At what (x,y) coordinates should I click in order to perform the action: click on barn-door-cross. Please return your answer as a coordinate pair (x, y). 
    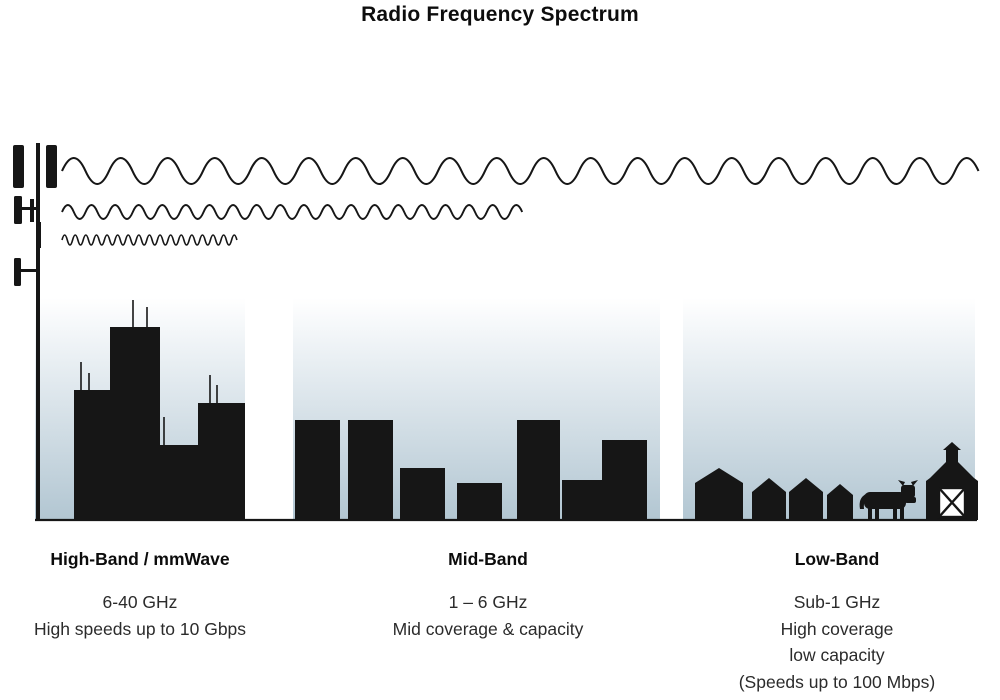
    Looking at the image, I should click on (952, 502).